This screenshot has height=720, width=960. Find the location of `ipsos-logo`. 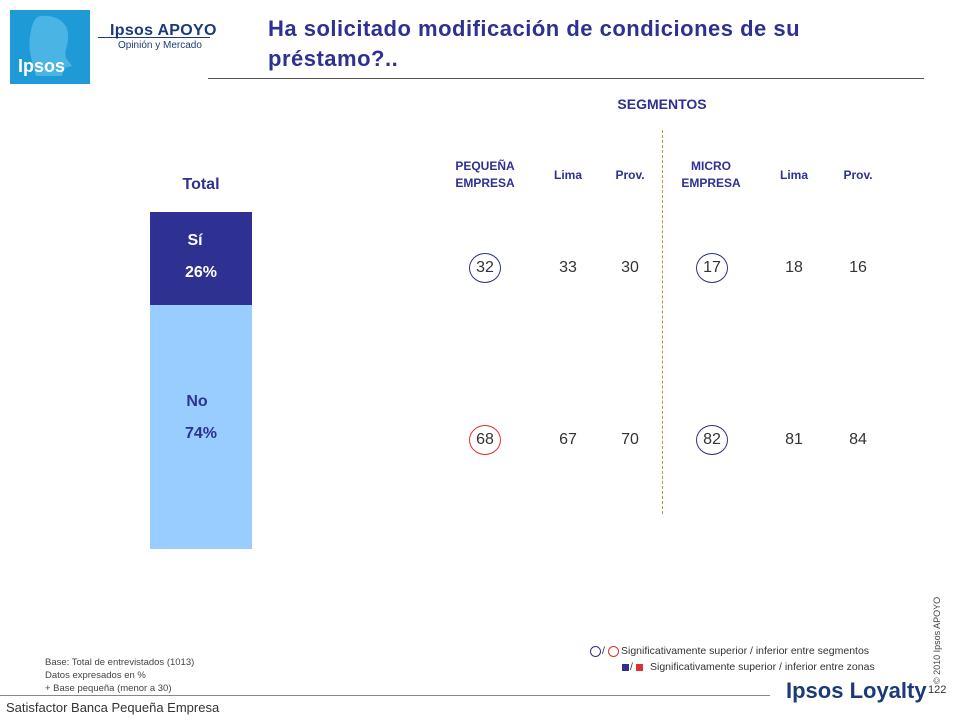

ipsos-logo is located at coordinates (50, 47).